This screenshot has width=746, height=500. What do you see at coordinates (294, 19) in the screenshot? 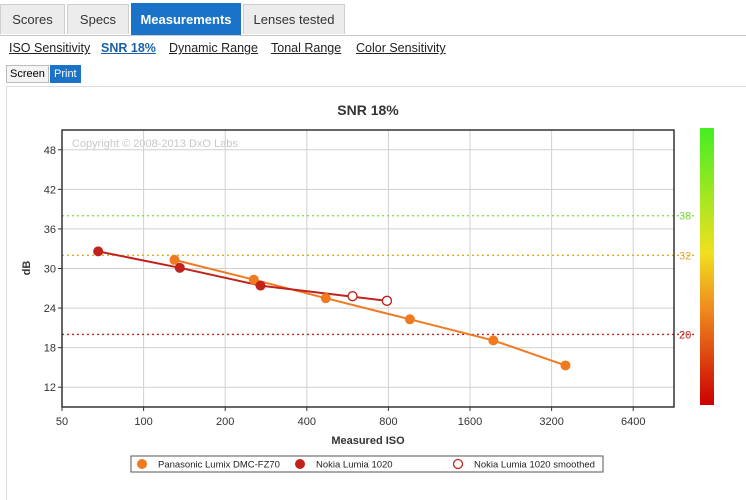
I see `tab-lenses-tested: Lenses tested` at bounding box center [294, 19].